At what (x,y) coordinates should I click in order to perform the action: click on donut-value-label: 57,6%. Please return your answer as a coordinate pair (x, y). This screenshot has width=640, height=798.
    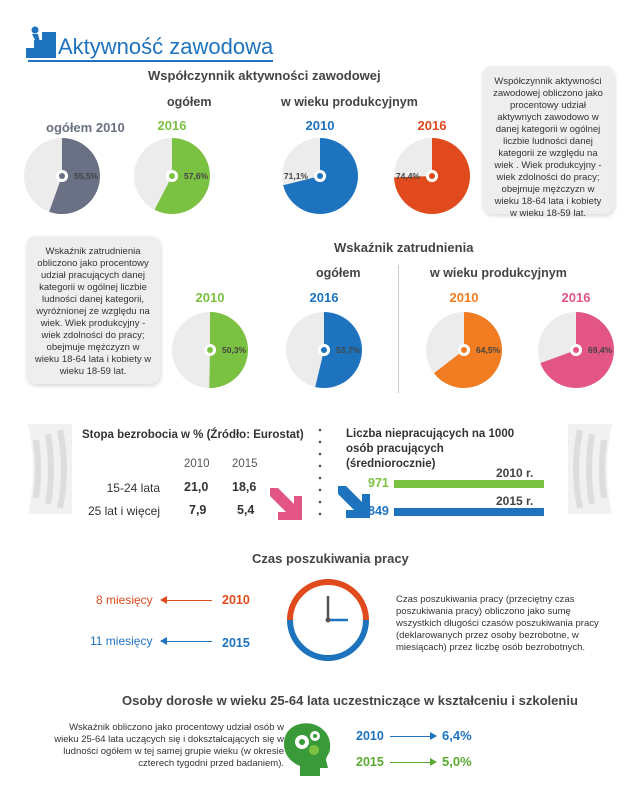
    Looking at the image, I should click on (196, 176).